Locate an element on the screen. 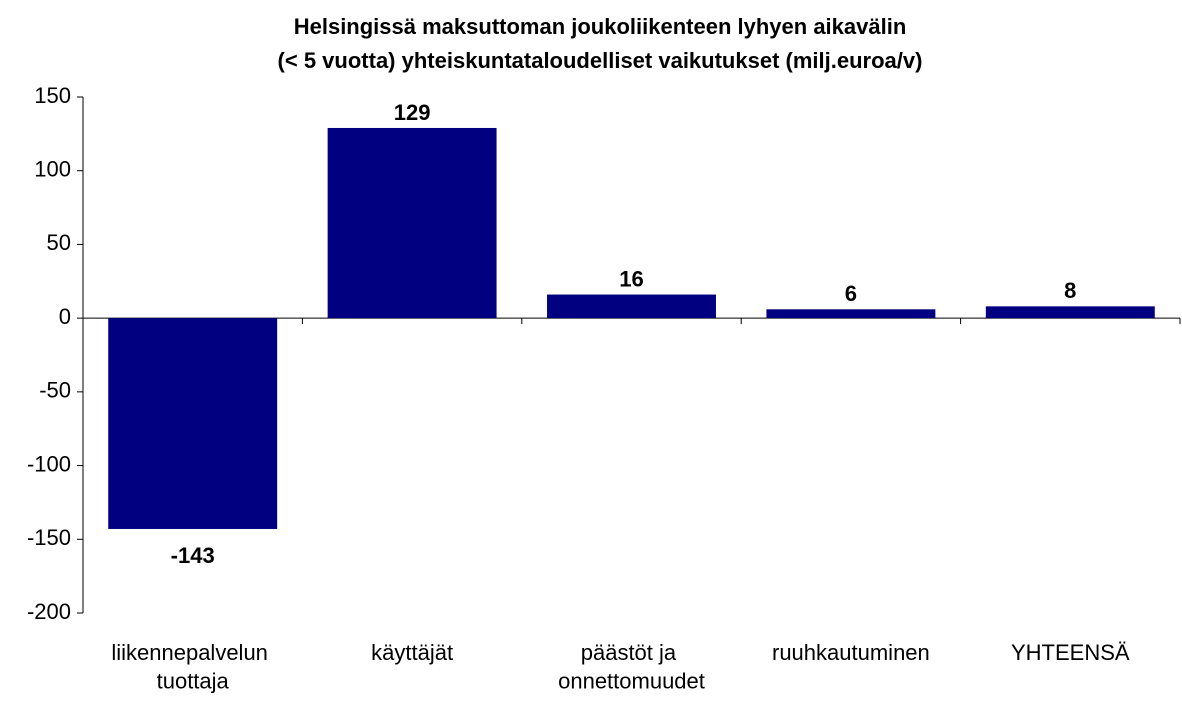 The image size is (1182, 708). x-tick-line: käyttäjät is located at coordinates (412, 652).